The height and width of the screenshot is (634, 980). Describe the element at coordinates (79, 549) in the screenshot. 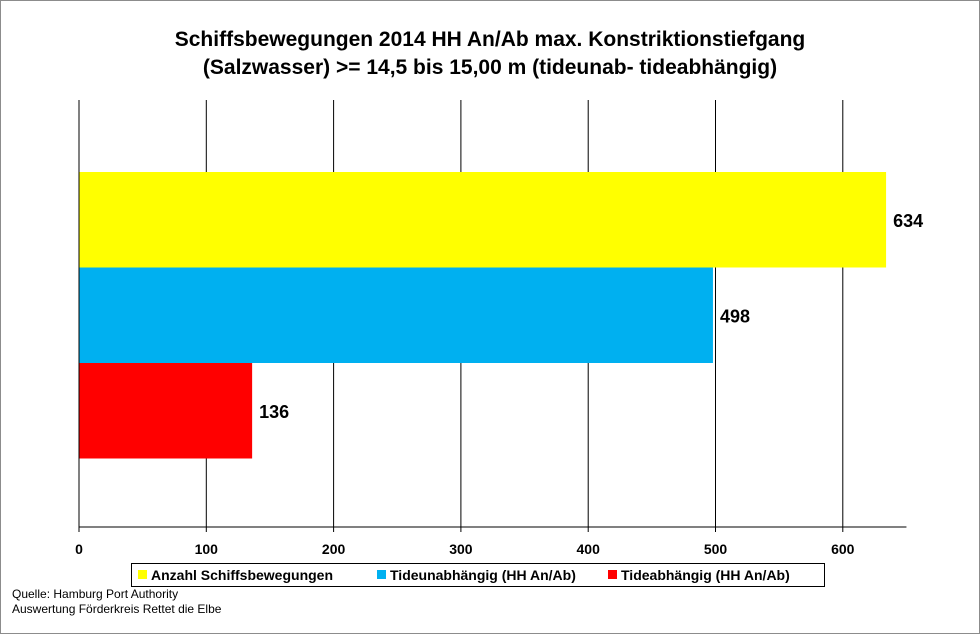

I see `x-tick-label: 0` at that location.